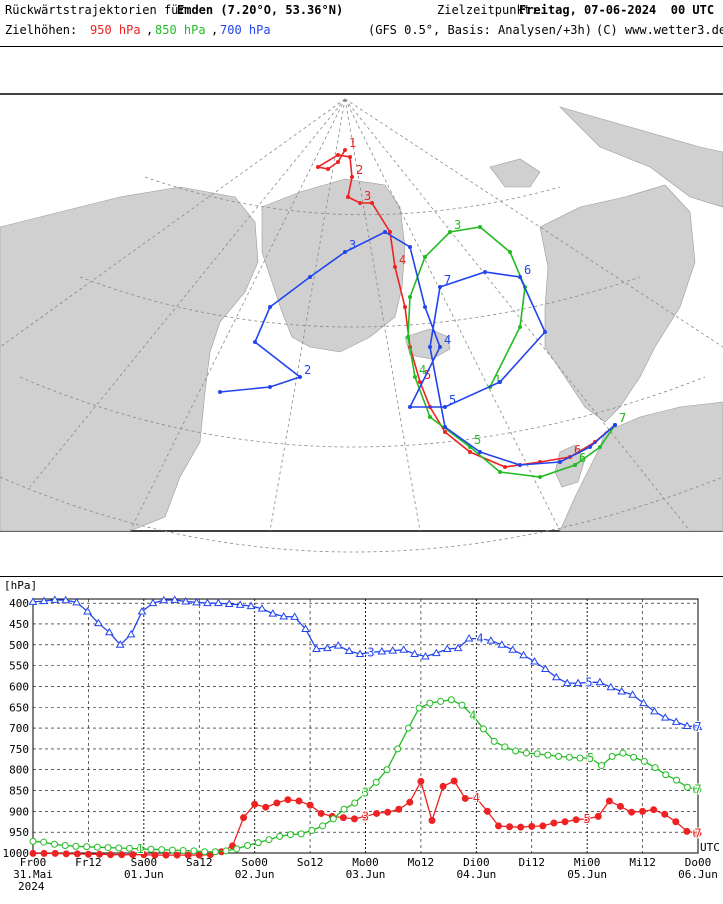  Describe the element at coordinates (19, 645) in the screenshot. I see `y-tick-label: 500` at that location.